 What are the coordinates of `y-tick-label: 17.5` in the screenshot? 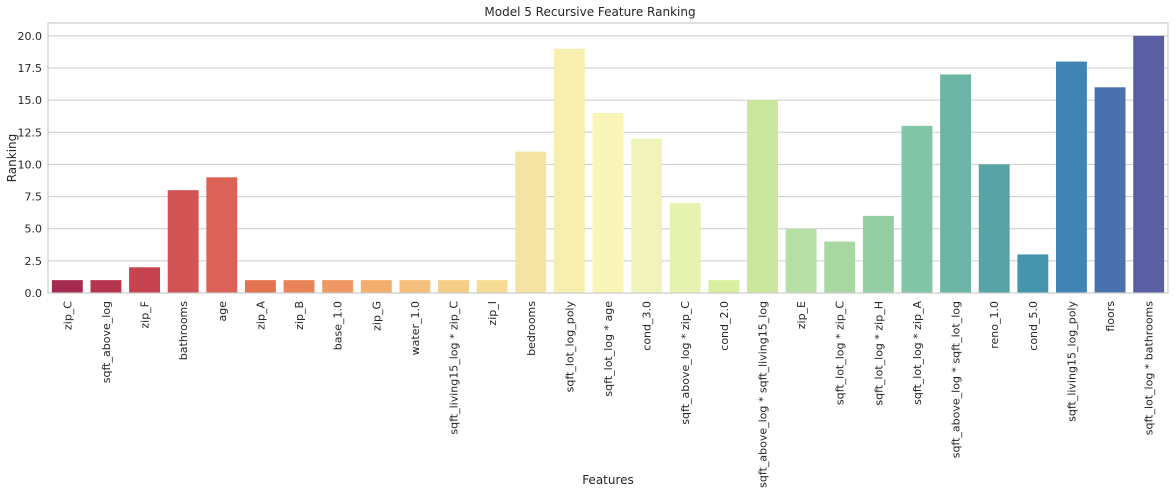 It's located at (30, 68).